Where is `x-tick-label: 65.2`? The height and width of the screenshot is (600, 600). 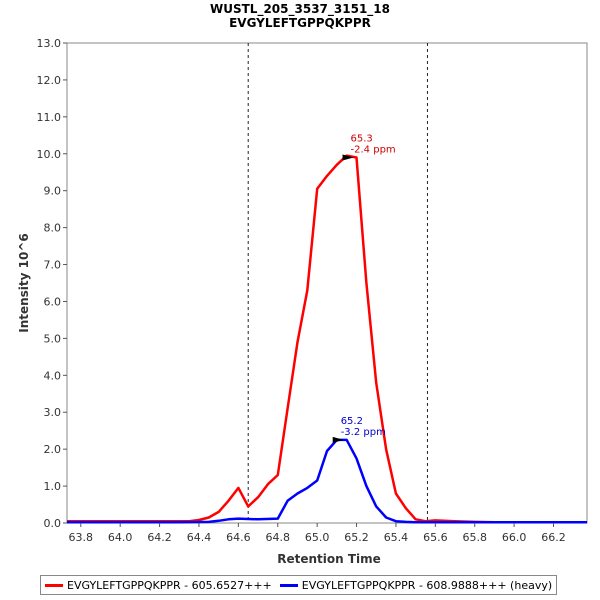 x-tick-label: 65.2 is located at coordinates (356, 537).